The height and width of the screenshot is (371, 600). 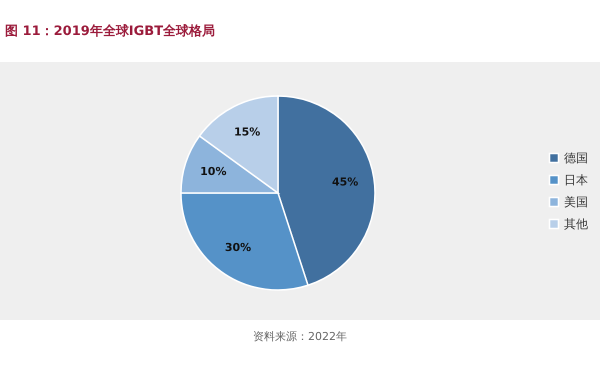 What do you see at coordinates (576, 224) in the screenshot?
I see `legend-label: 其他` at bounding box center [576, 224].